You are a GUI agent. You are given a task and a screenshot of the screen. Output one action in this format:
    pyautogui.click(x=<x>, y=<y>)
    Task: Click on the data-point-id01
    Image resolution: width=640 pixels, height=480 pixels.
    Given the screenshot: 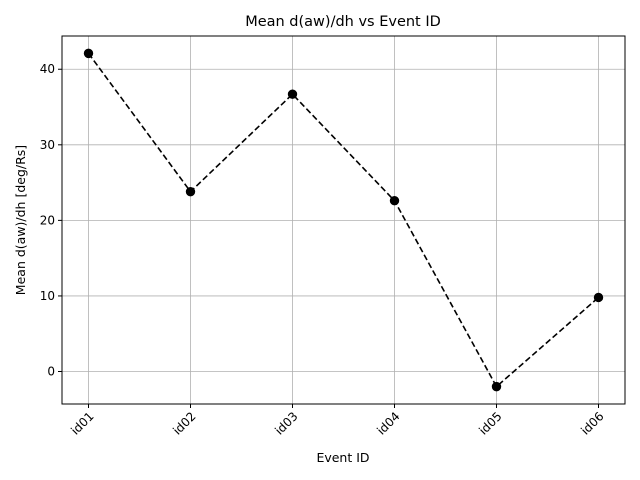 What is the action you would take?
    pyautogui.click(x=88, y=53)
    